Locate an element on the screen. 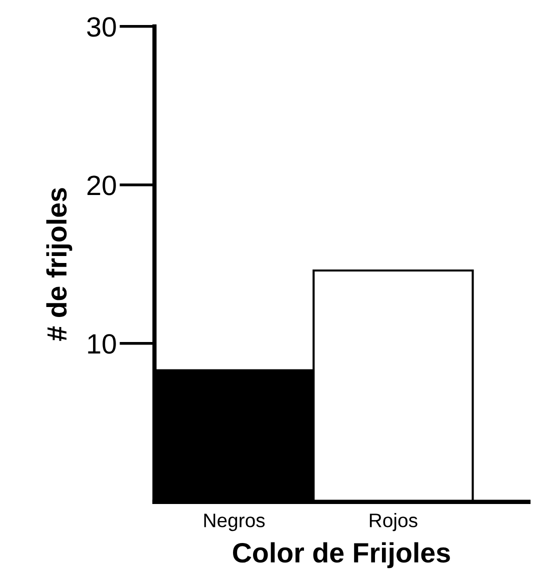  y-tick-label: 20 is located at coordinates (101, 186).